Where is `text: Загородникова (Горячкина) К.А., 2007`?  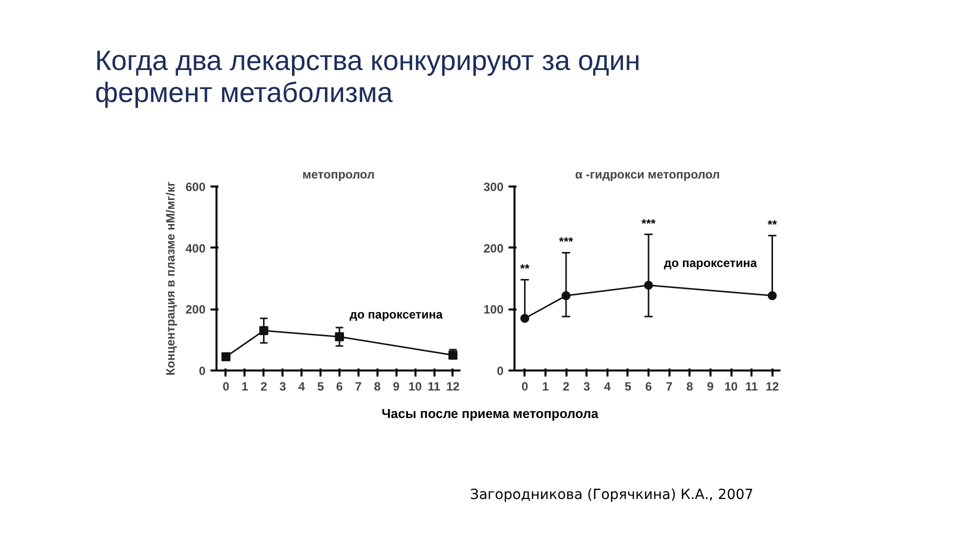
text: Загородникова (Горячкина) К.А., 2007 is located at coordinates (612, 495).